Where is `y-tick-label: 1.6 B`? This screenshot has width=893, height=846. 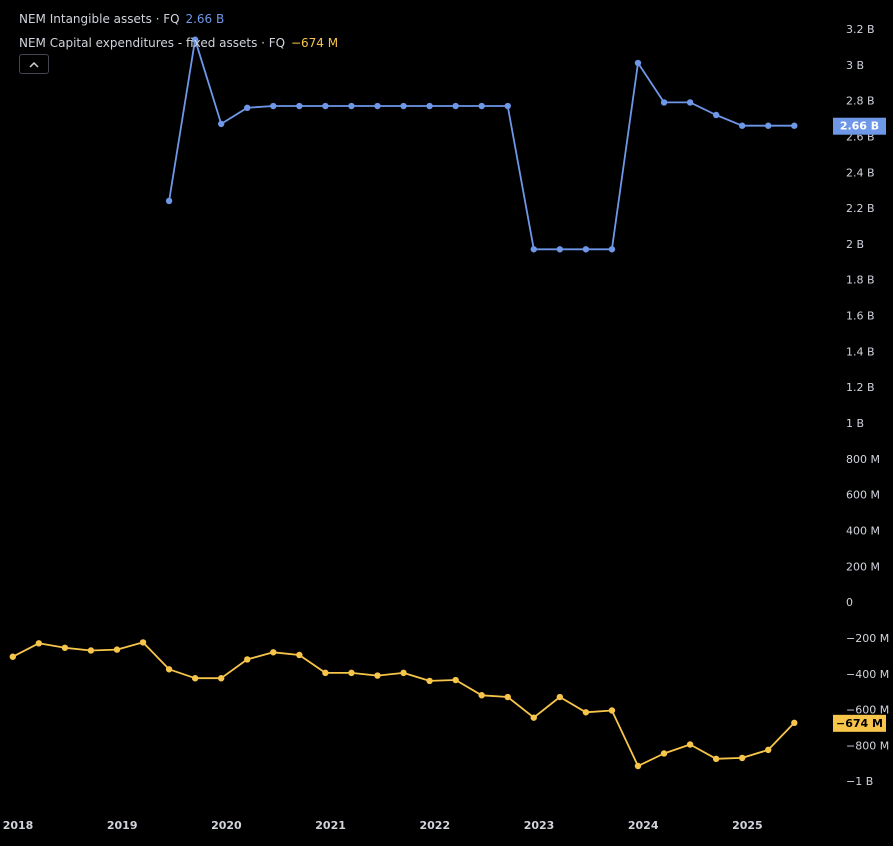 y-tick-label: 1.6 B is located at coordinates (860, 316).